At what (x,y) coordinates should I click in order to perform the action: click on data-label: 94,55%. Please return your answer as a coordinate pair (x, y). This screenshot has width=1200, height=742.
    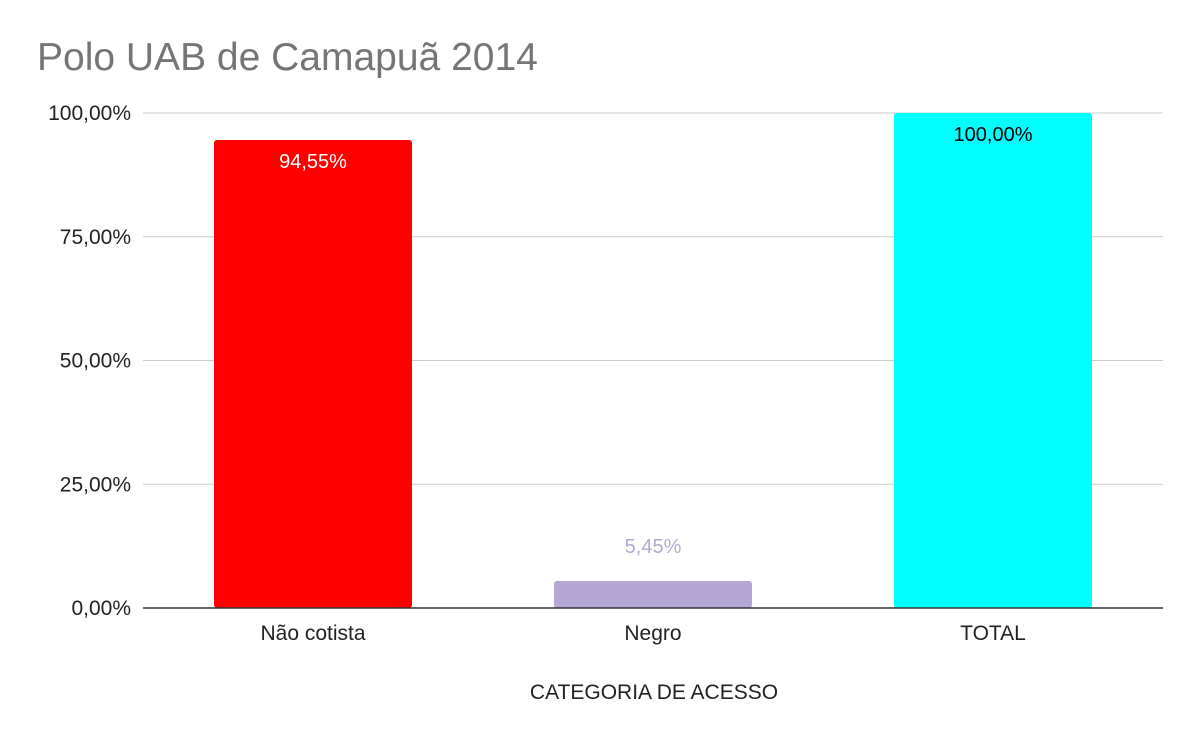
    Looking at the image, I should click on (313, 162).